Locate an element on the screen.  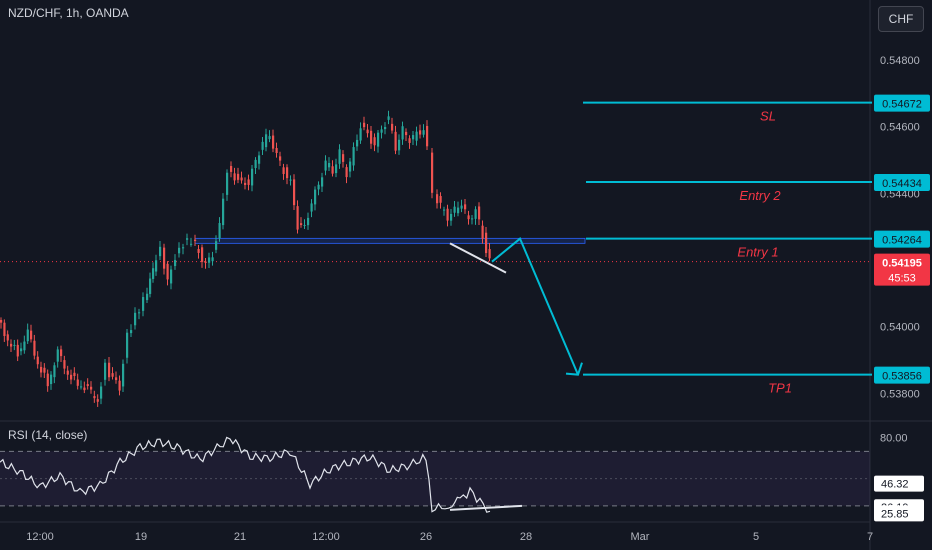
y-tick-label: 0.54800 is located at coordinates (900, 61).